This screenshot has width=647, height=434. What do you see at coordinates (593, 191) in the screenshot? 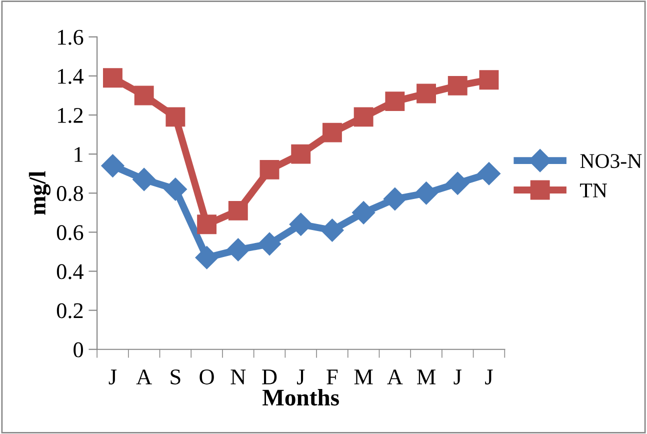
I see `legend-label: TN` at bounding box center [593, 191].